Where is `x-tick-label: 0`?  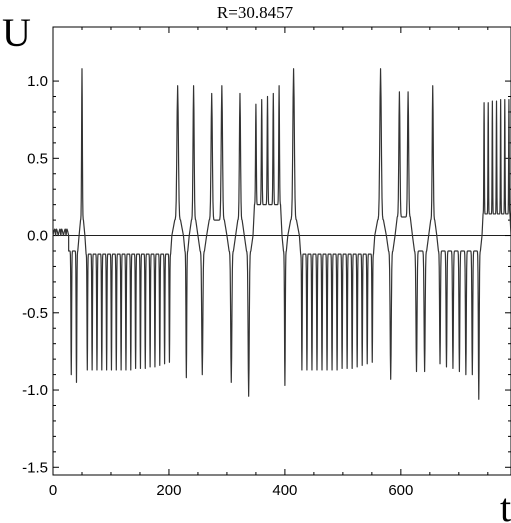
x-tick-label: 0 is located at coordinates (53, 490).